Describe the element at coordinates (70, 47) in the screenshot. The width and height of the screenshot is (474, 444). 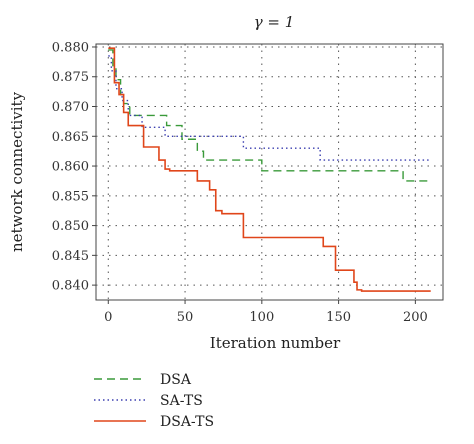
I see `y-tick-label: 0.880` at that location.